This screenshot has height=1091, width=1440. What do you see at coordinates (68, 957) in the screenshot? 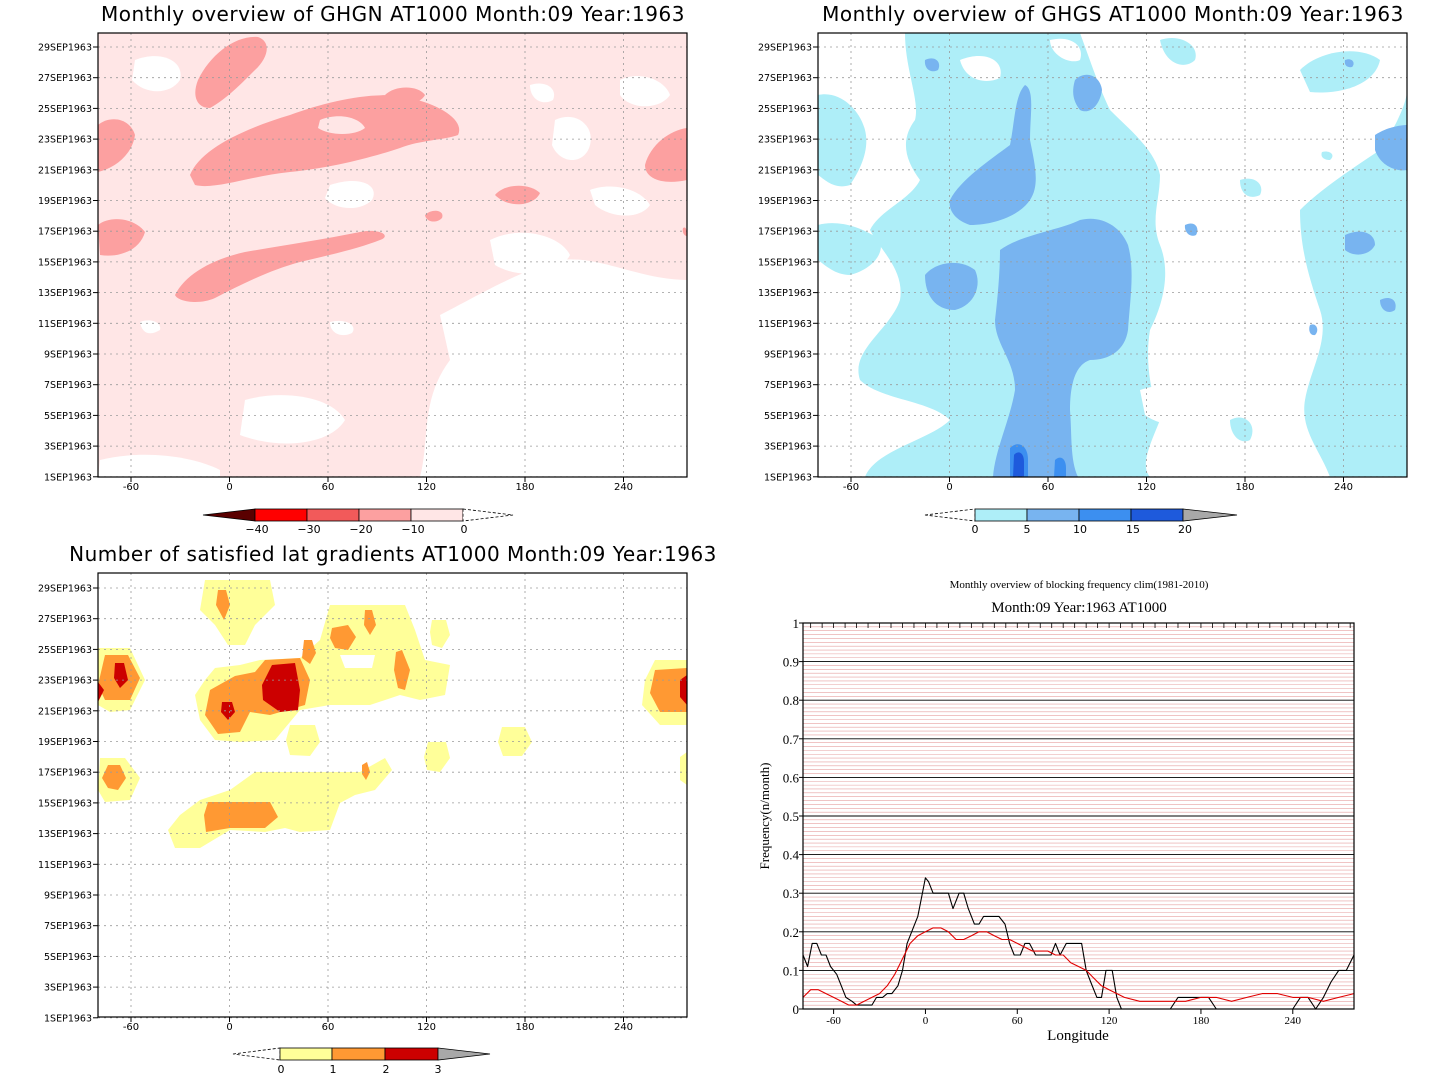
I see `grad-y-tick-label: 5SEP1963` at bounding box center [68, 957].